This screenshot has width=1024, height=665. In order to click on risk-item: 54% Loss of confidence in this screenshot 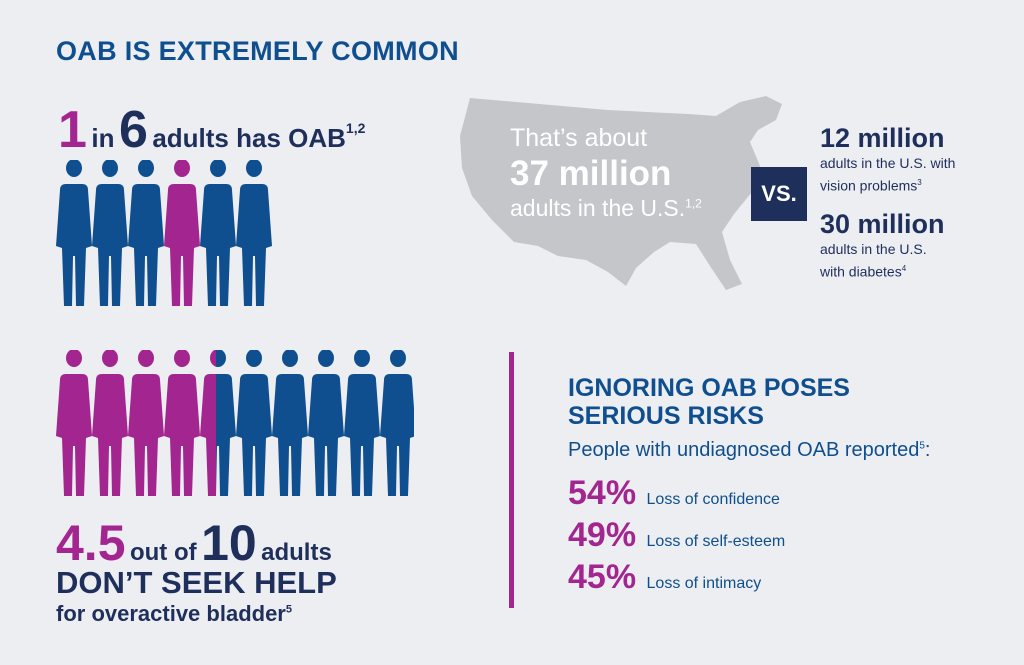, I will do `click(674, 493)`.